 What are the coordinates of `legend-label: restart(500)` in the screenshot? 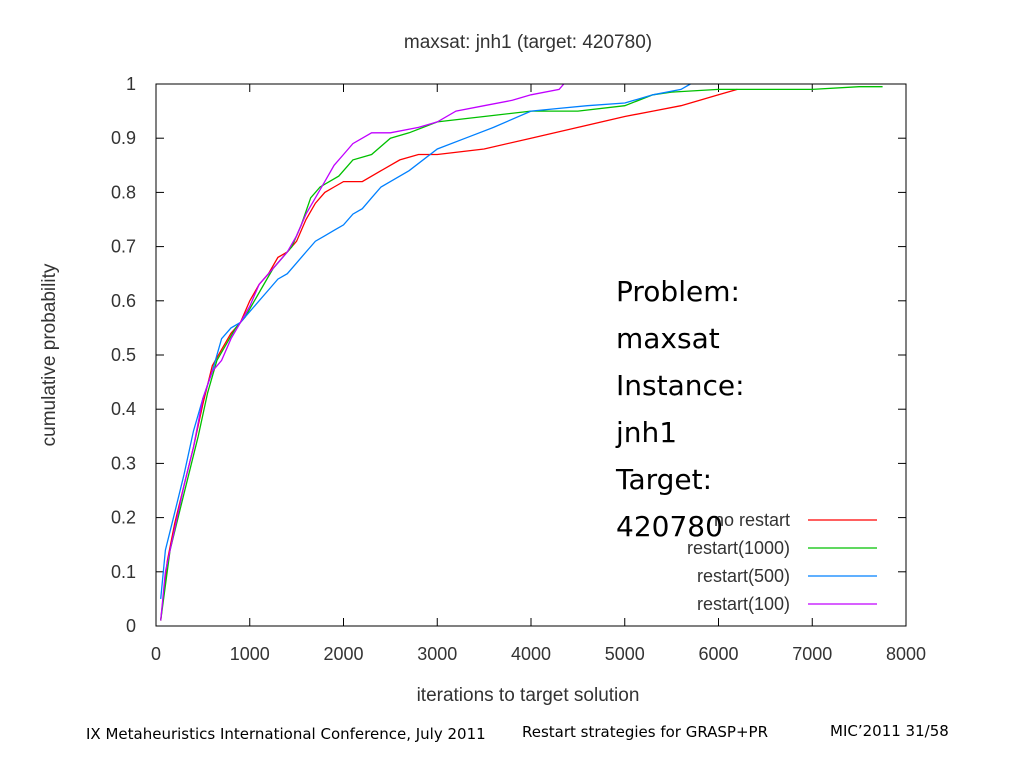 It's located at (743, 576).